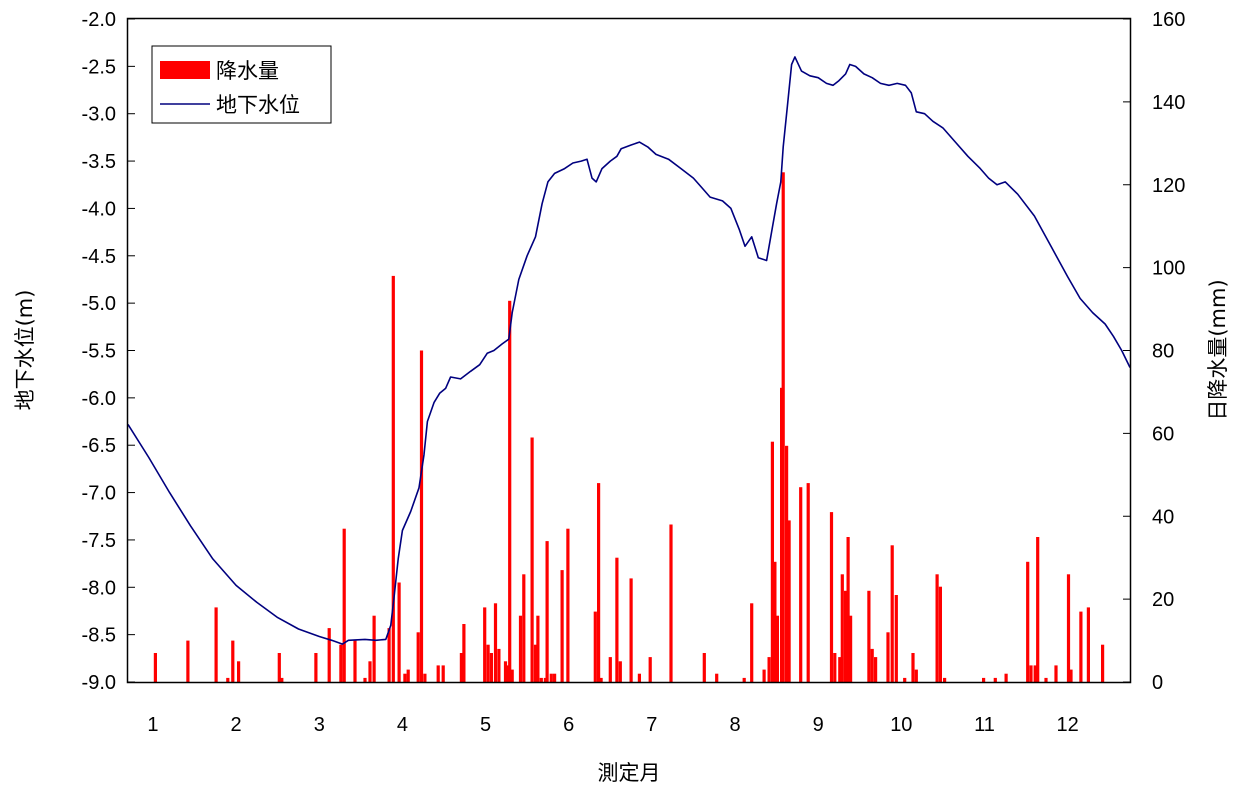 The image size is (1242, 789). Describe the element at coordinates (99, 683) in the screenshot. I see `left-tick-label: -9.0` at that location.